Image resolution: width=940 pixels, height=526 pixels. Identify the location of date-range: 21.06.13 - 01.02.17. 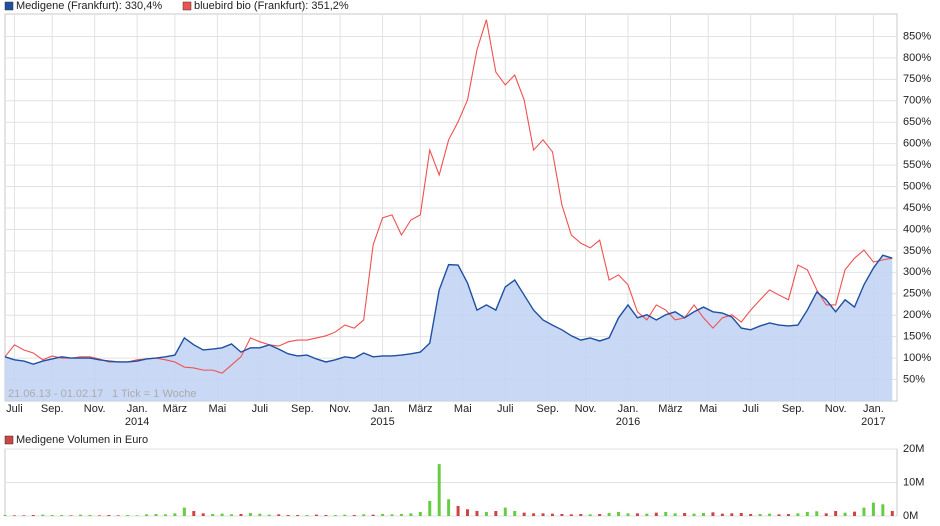
(55, 394).